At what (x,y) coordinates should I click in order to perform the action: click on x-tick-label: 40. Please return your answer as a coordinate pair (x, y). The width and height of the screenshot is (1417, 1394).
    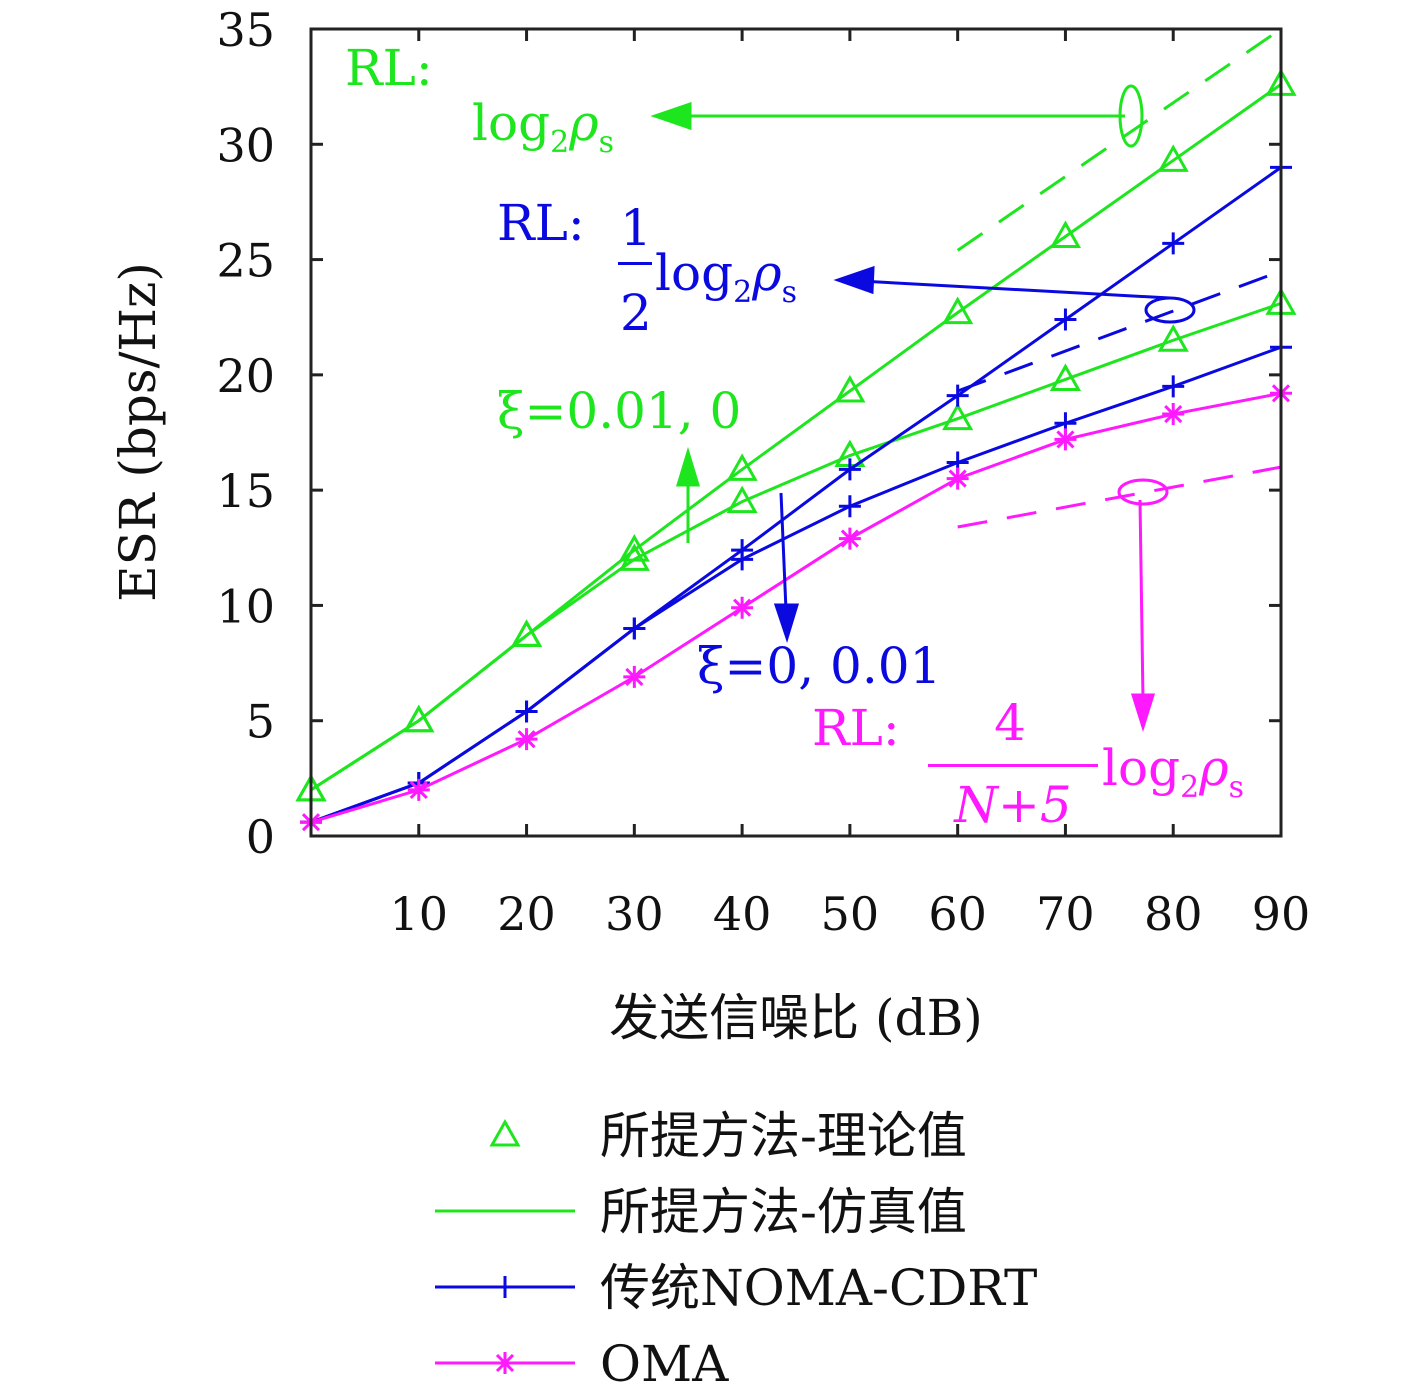
    Looking at the image, I should click on (742, 914).